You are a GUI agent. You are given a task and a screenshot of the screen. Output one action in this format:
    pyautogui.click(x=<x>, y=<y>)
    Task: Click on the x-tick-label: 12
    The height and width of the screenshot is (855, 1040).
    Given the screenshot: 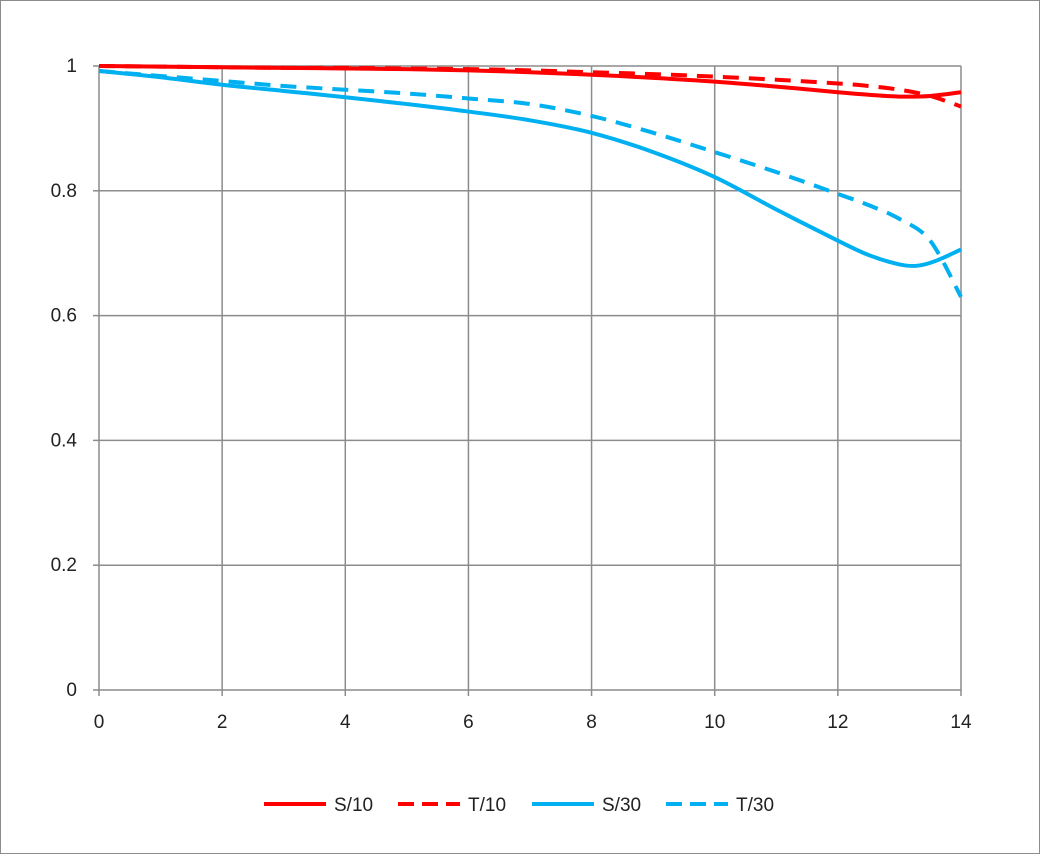 What is the action you would take?
    pyautogui.click(x=837, y=722)
    